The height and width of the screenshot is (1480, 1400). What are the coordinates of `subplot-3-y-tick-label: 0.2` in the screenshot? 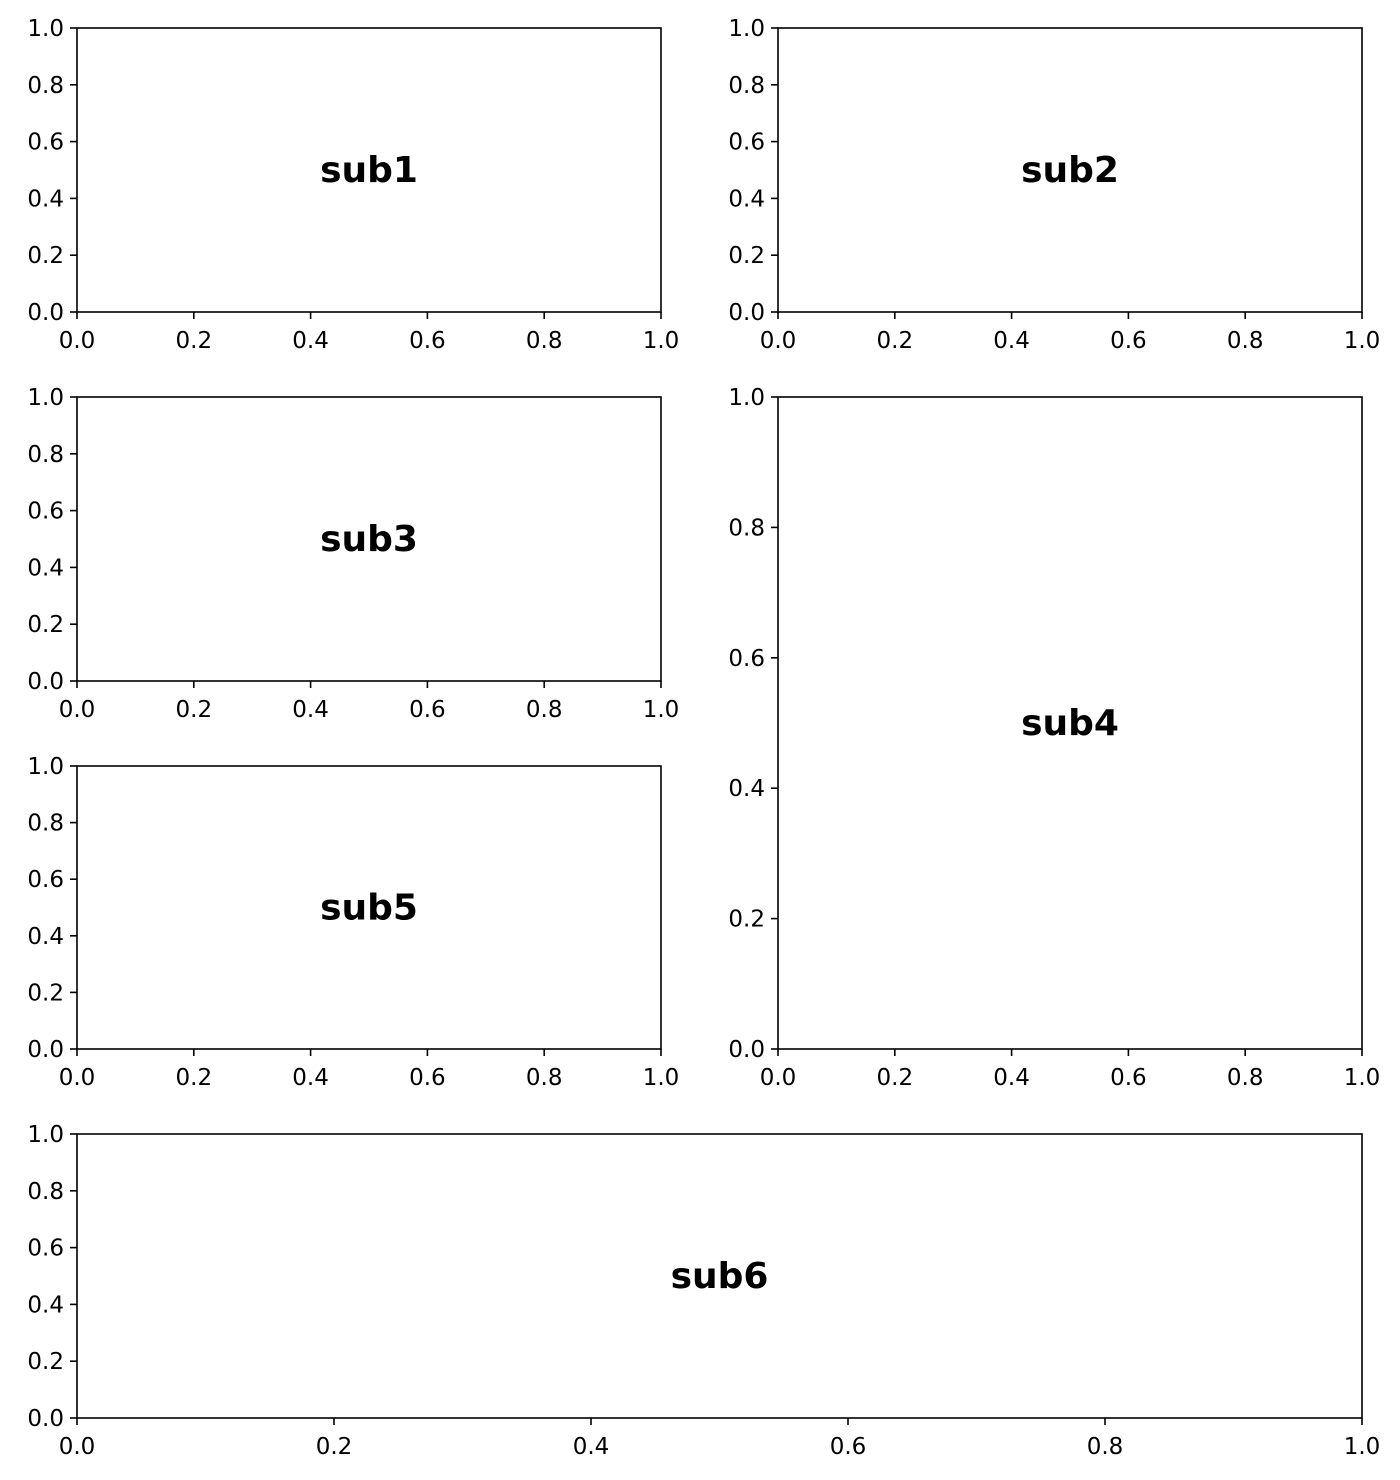 It's located at (45, 625).